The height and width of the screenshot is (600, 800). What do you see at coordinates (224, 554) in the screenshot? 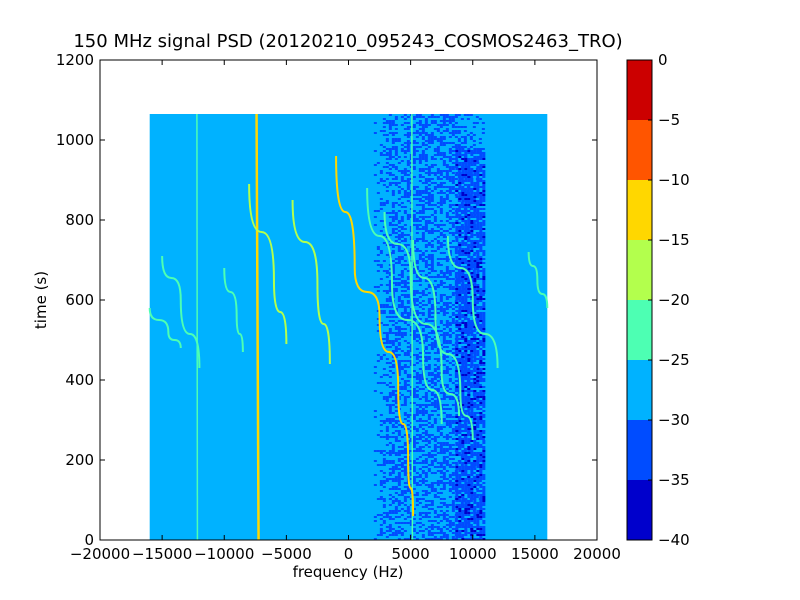
I see `x-tick-label: −10000` at bounding box center [224, 554].